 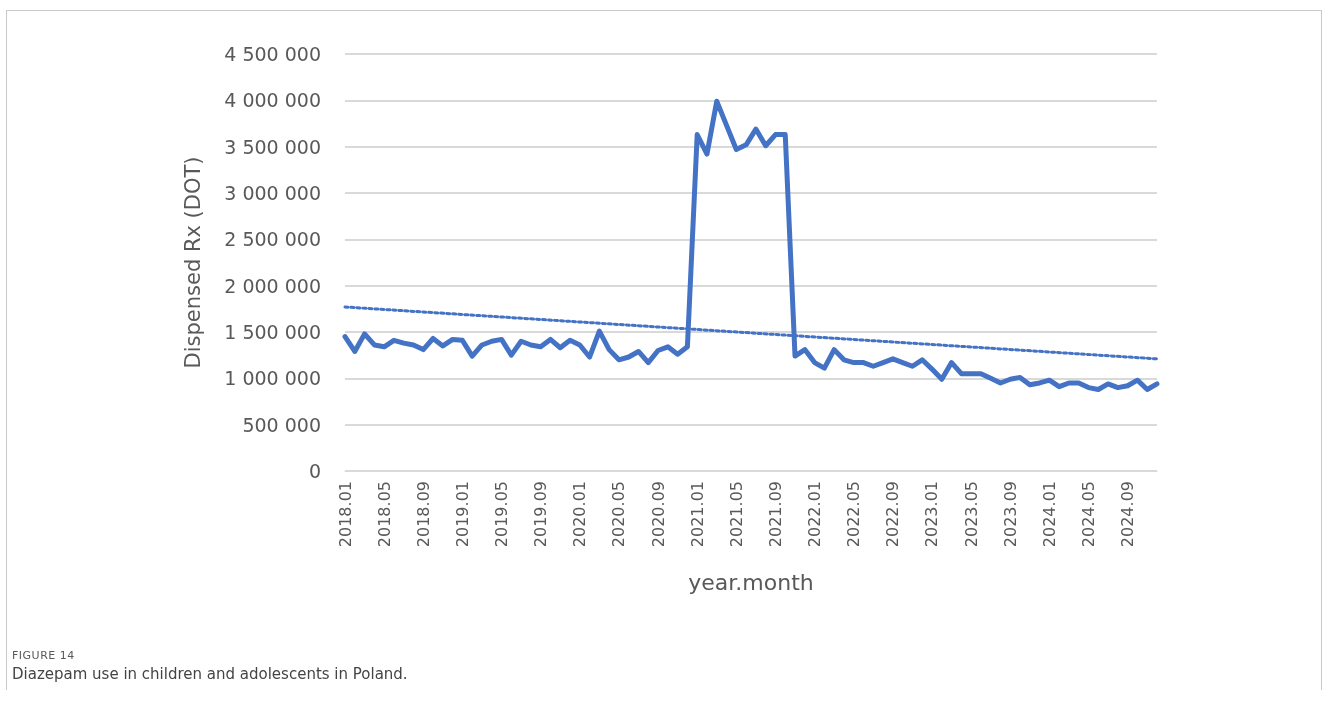 What do you see at coordinates (462, 514) in the screenshot?
I see `x-tick-label: 2019.01` at bounding box center [462, 514].